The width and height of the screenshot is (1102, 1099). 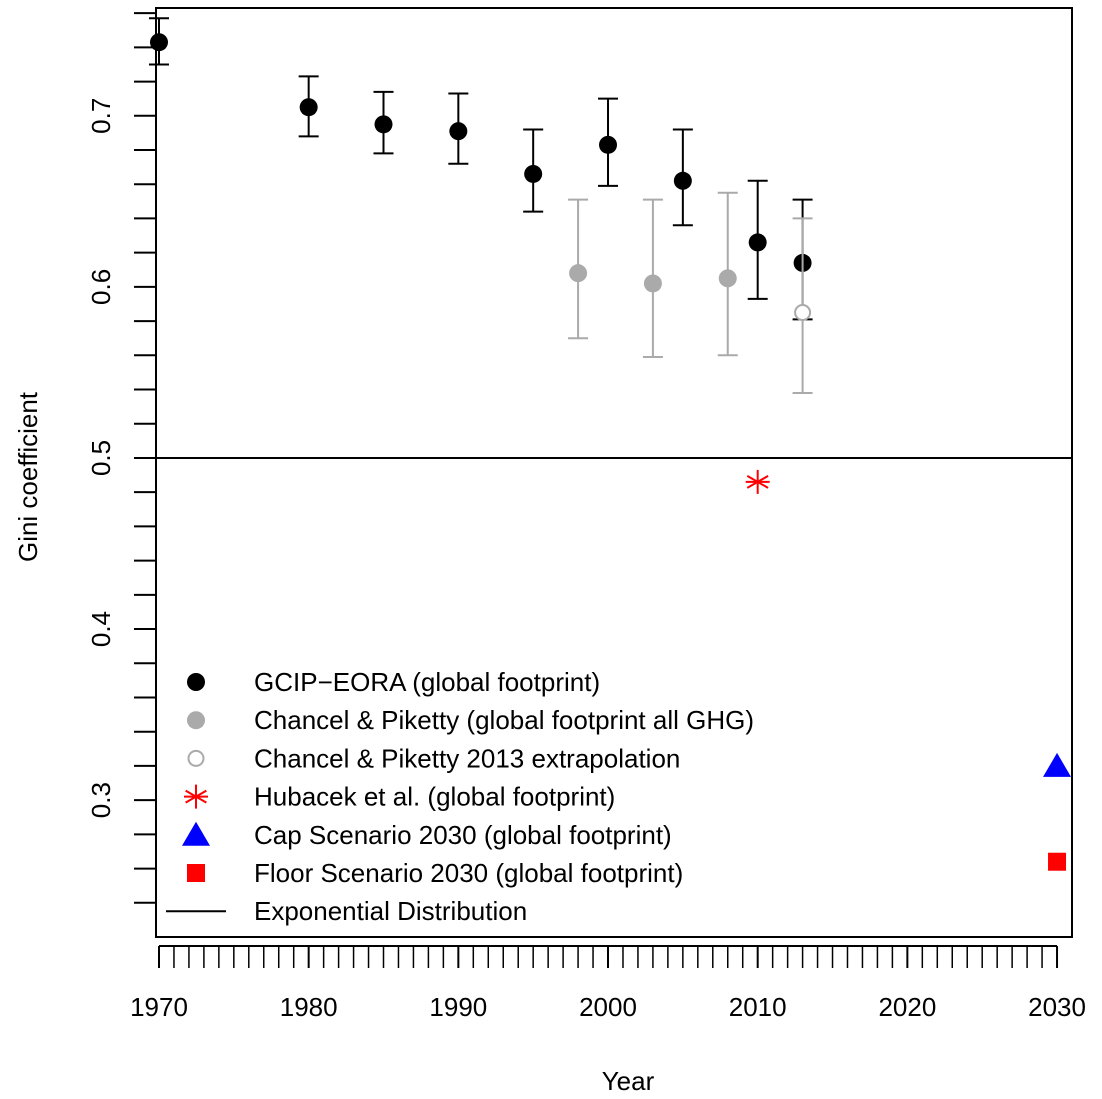 What do you see at coordinates (101, 458) in the screenshot?
I see `y-tick-label: 0.5` at bounding box center [101, 458].